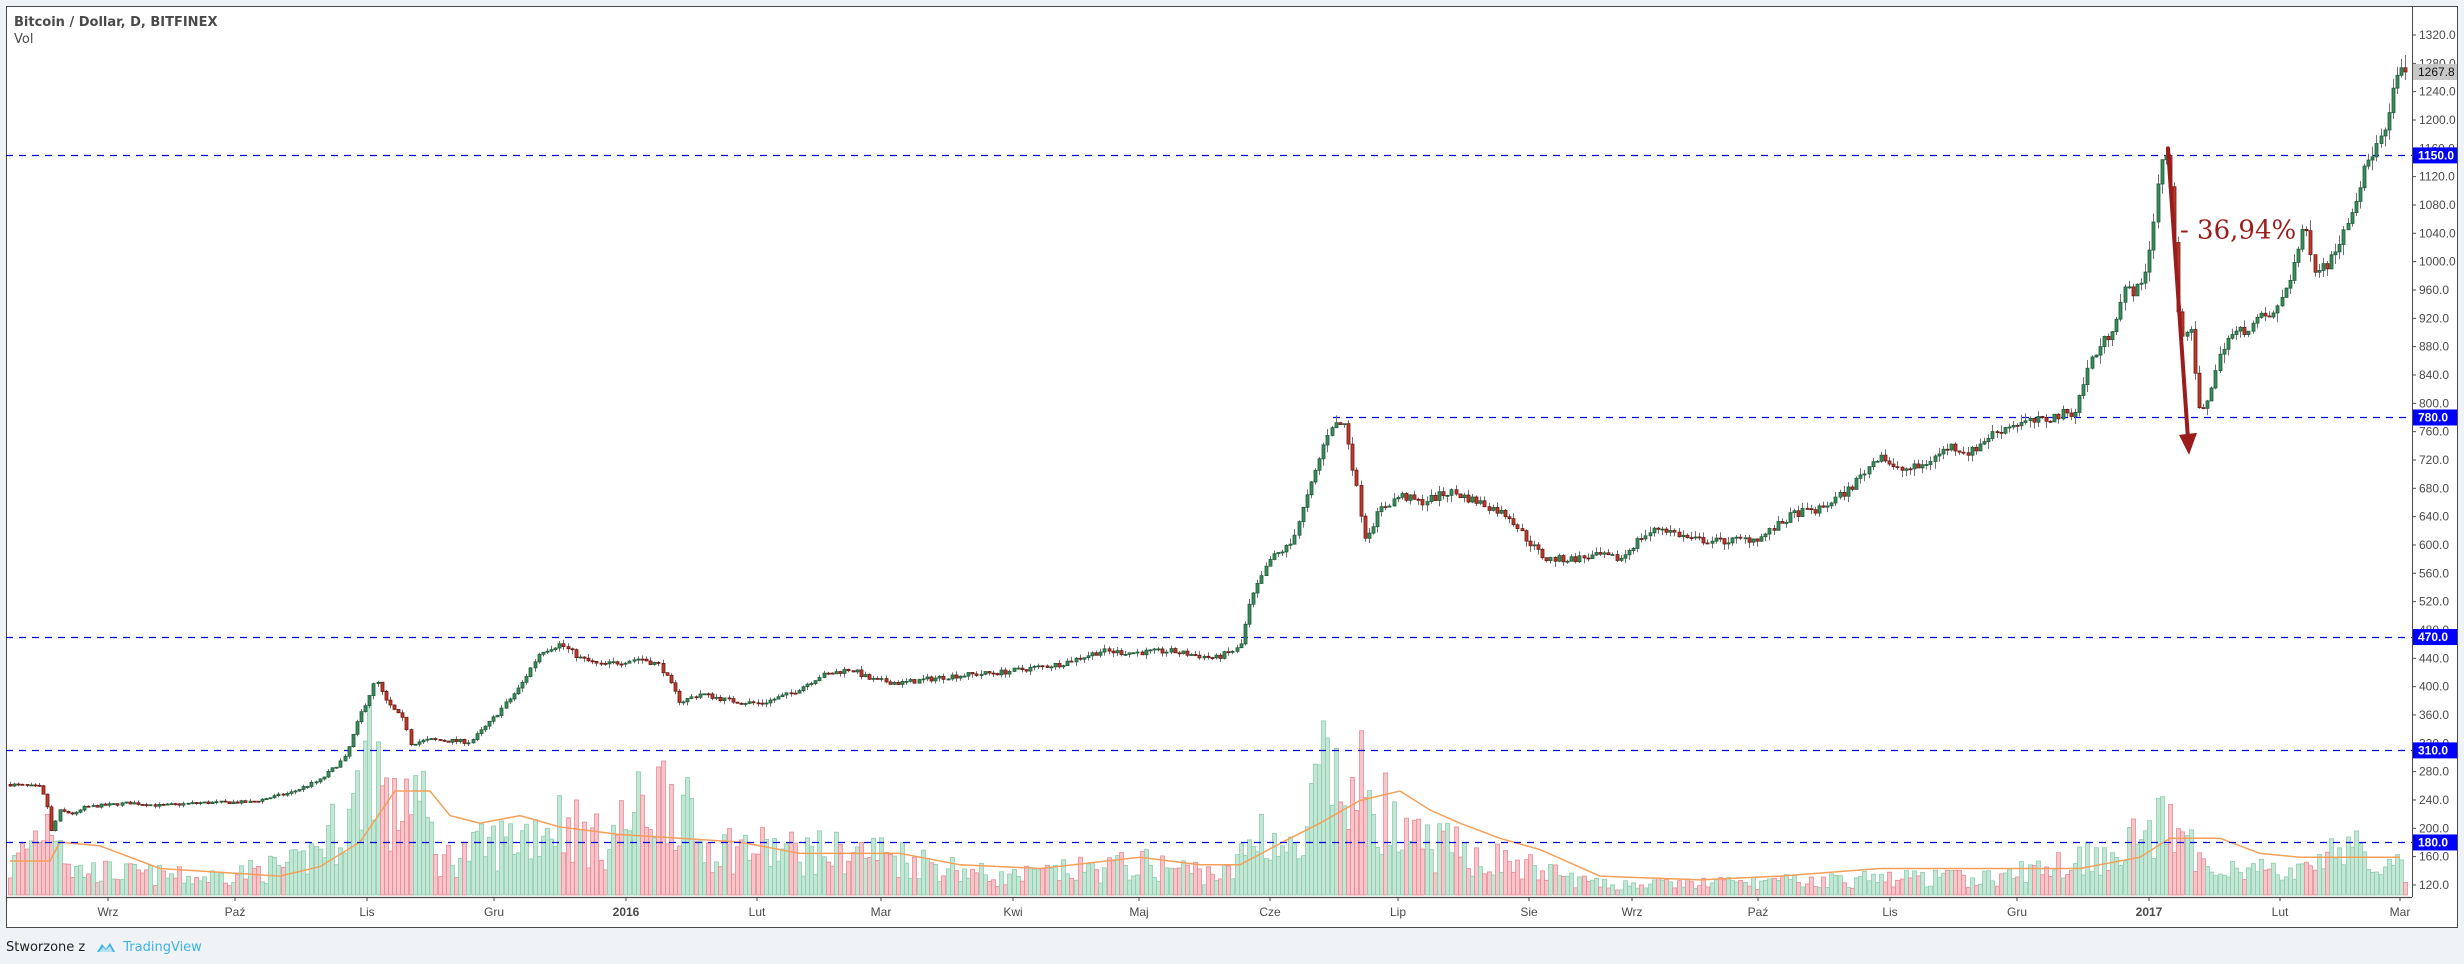 The height and width of the screenshot is (964, 2464). I want to click on tradingview-brand-label: TradingView, so click(162, 947).